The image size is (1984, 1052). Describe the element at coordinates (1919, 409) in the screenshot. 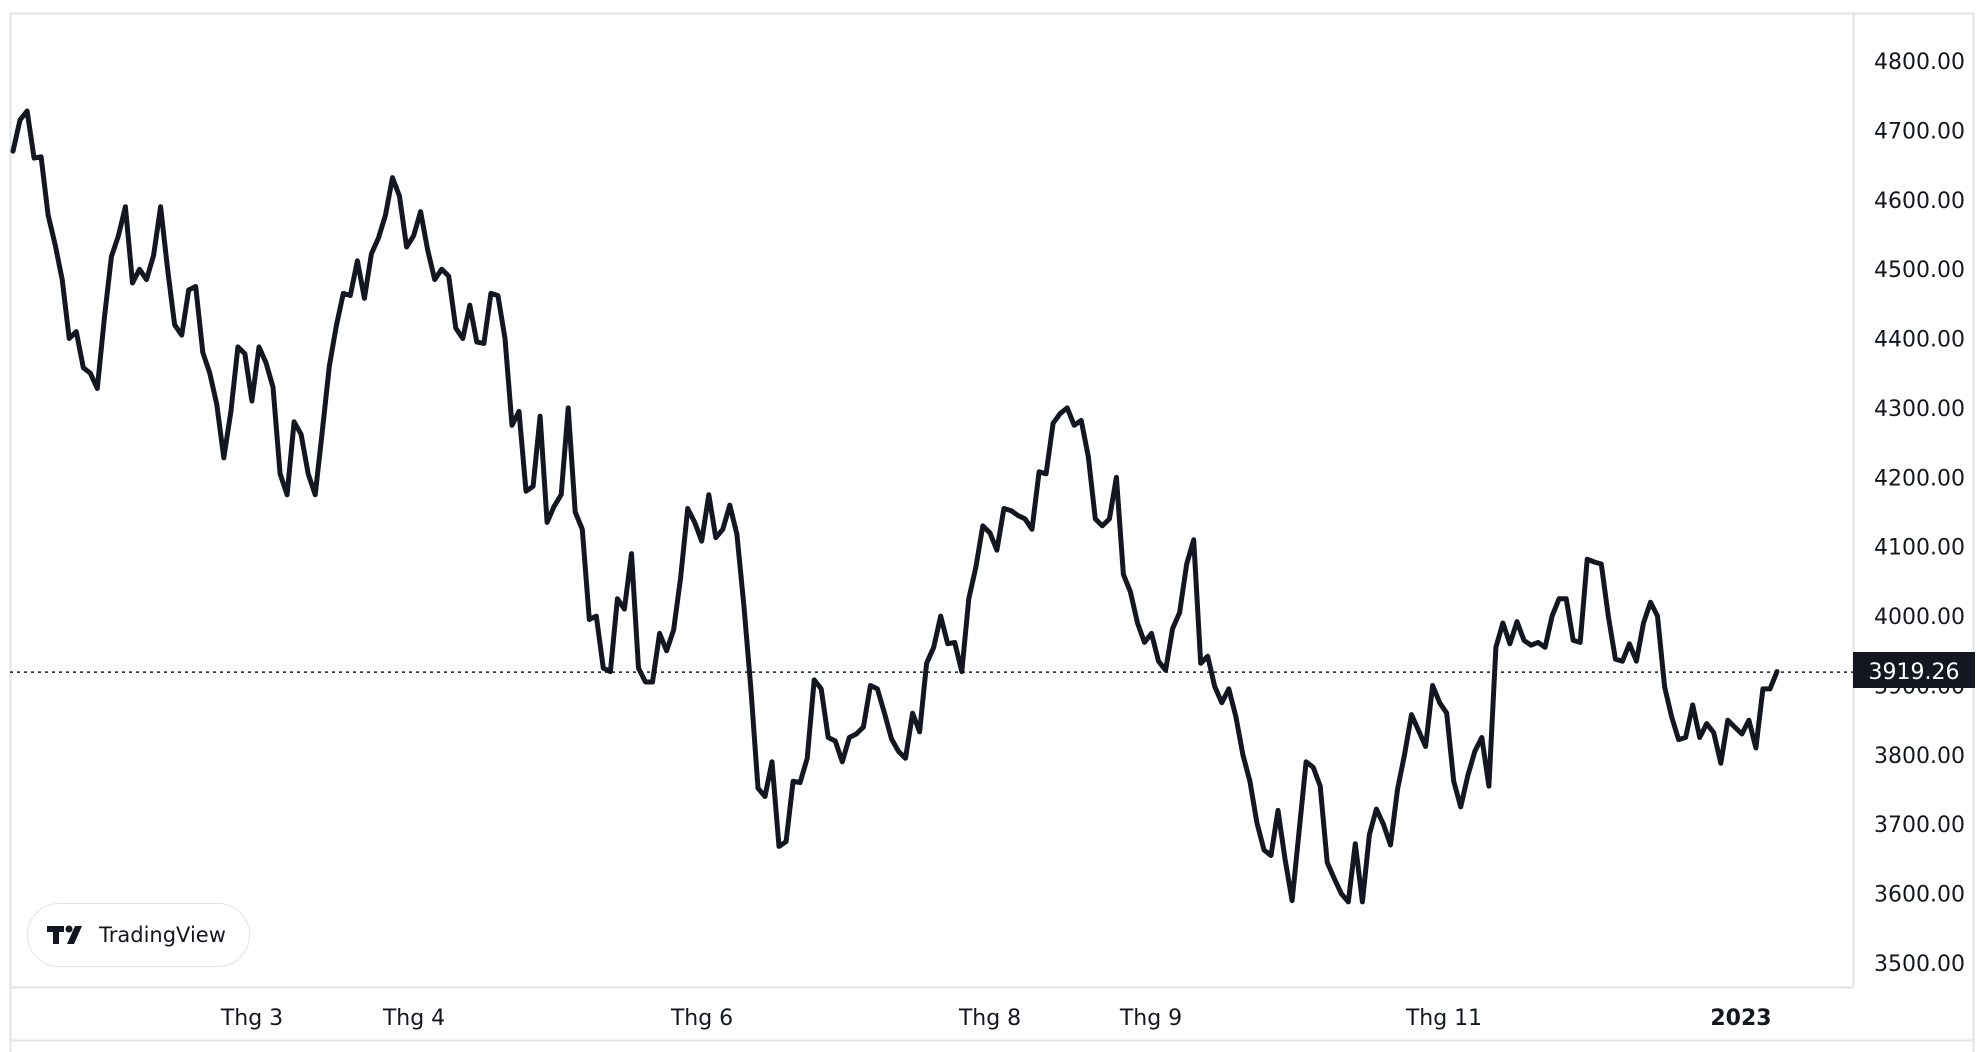

I see `y-tick-label: 4300.00` at that location.